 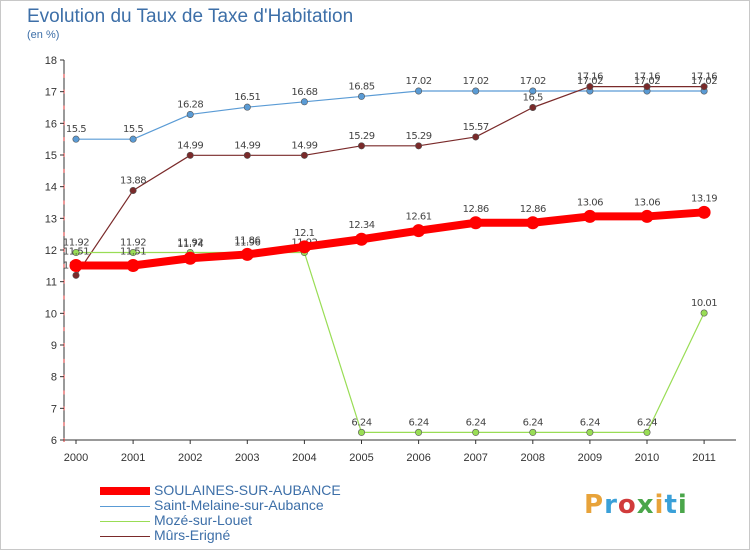 I want to click on data-label: 11.86, so click(x=247, y=240).